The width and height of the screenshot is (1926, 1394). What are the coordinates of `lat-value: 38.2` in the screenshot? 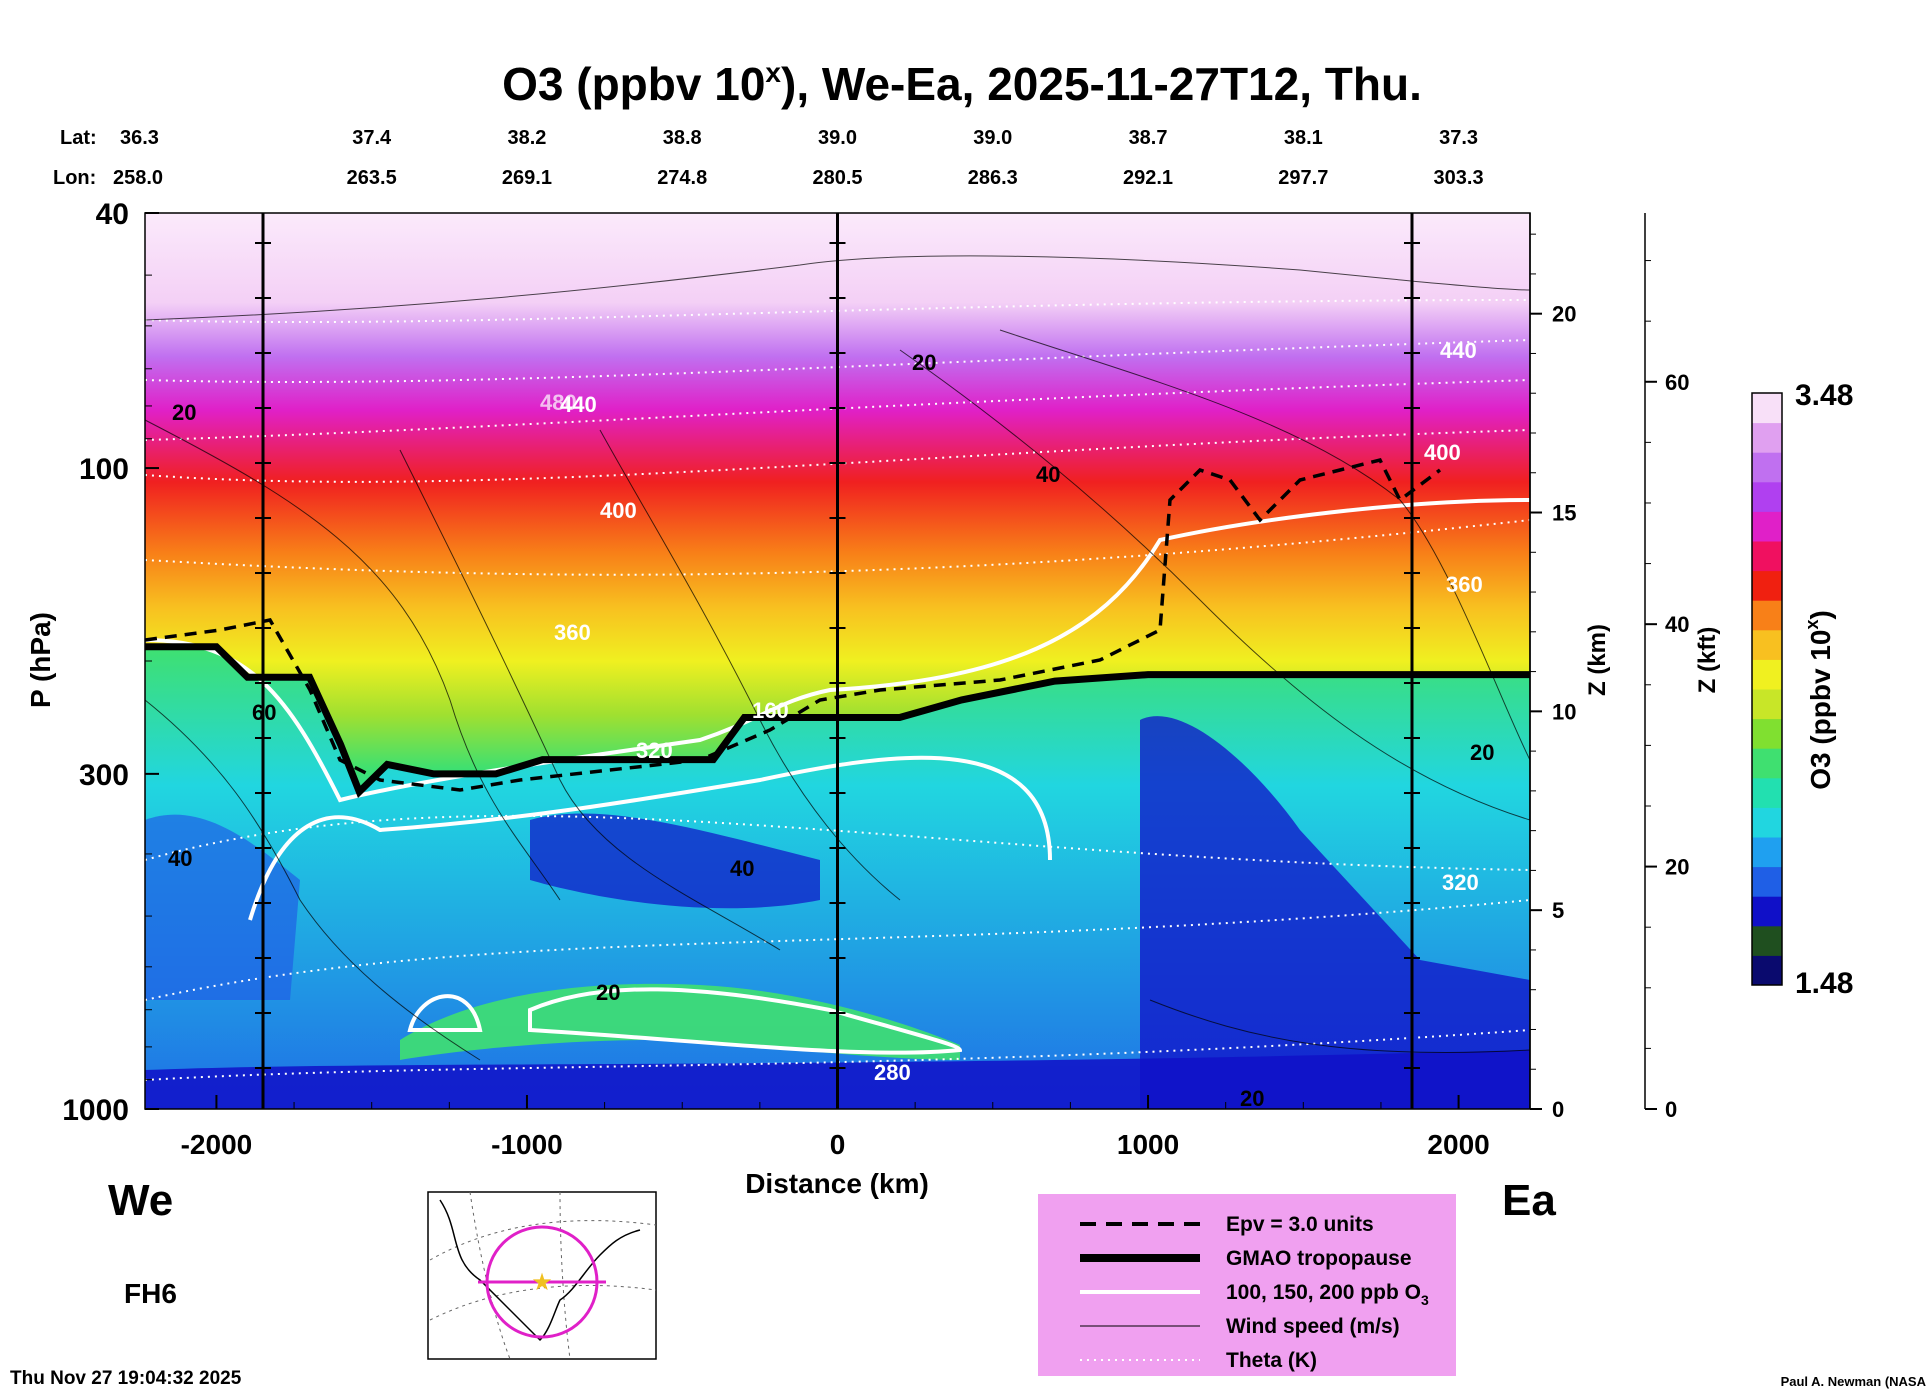 It's located at (526, 138).